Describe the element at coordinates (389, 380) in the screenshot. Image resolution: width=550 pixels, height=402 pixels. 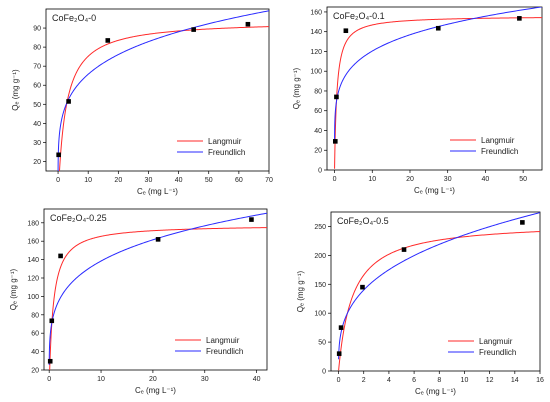
I see `x-tick-label: 4` at that location.